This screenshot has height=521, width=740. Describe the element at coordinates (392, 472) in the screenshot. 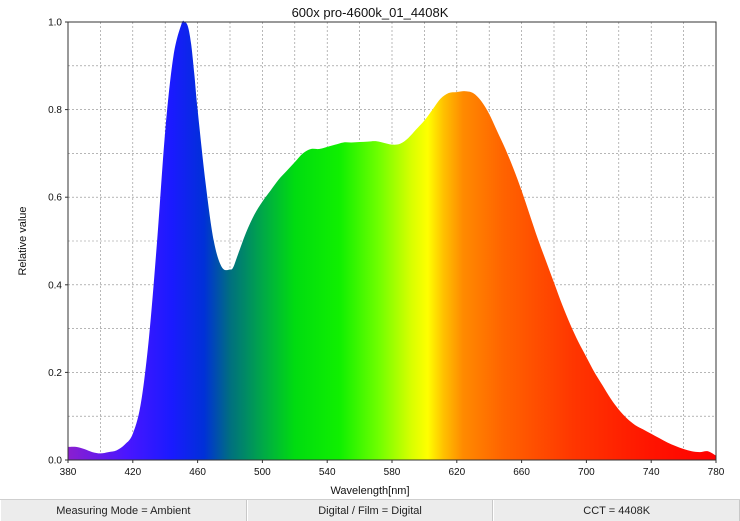

I see `x-tick-label: 580` at that location.